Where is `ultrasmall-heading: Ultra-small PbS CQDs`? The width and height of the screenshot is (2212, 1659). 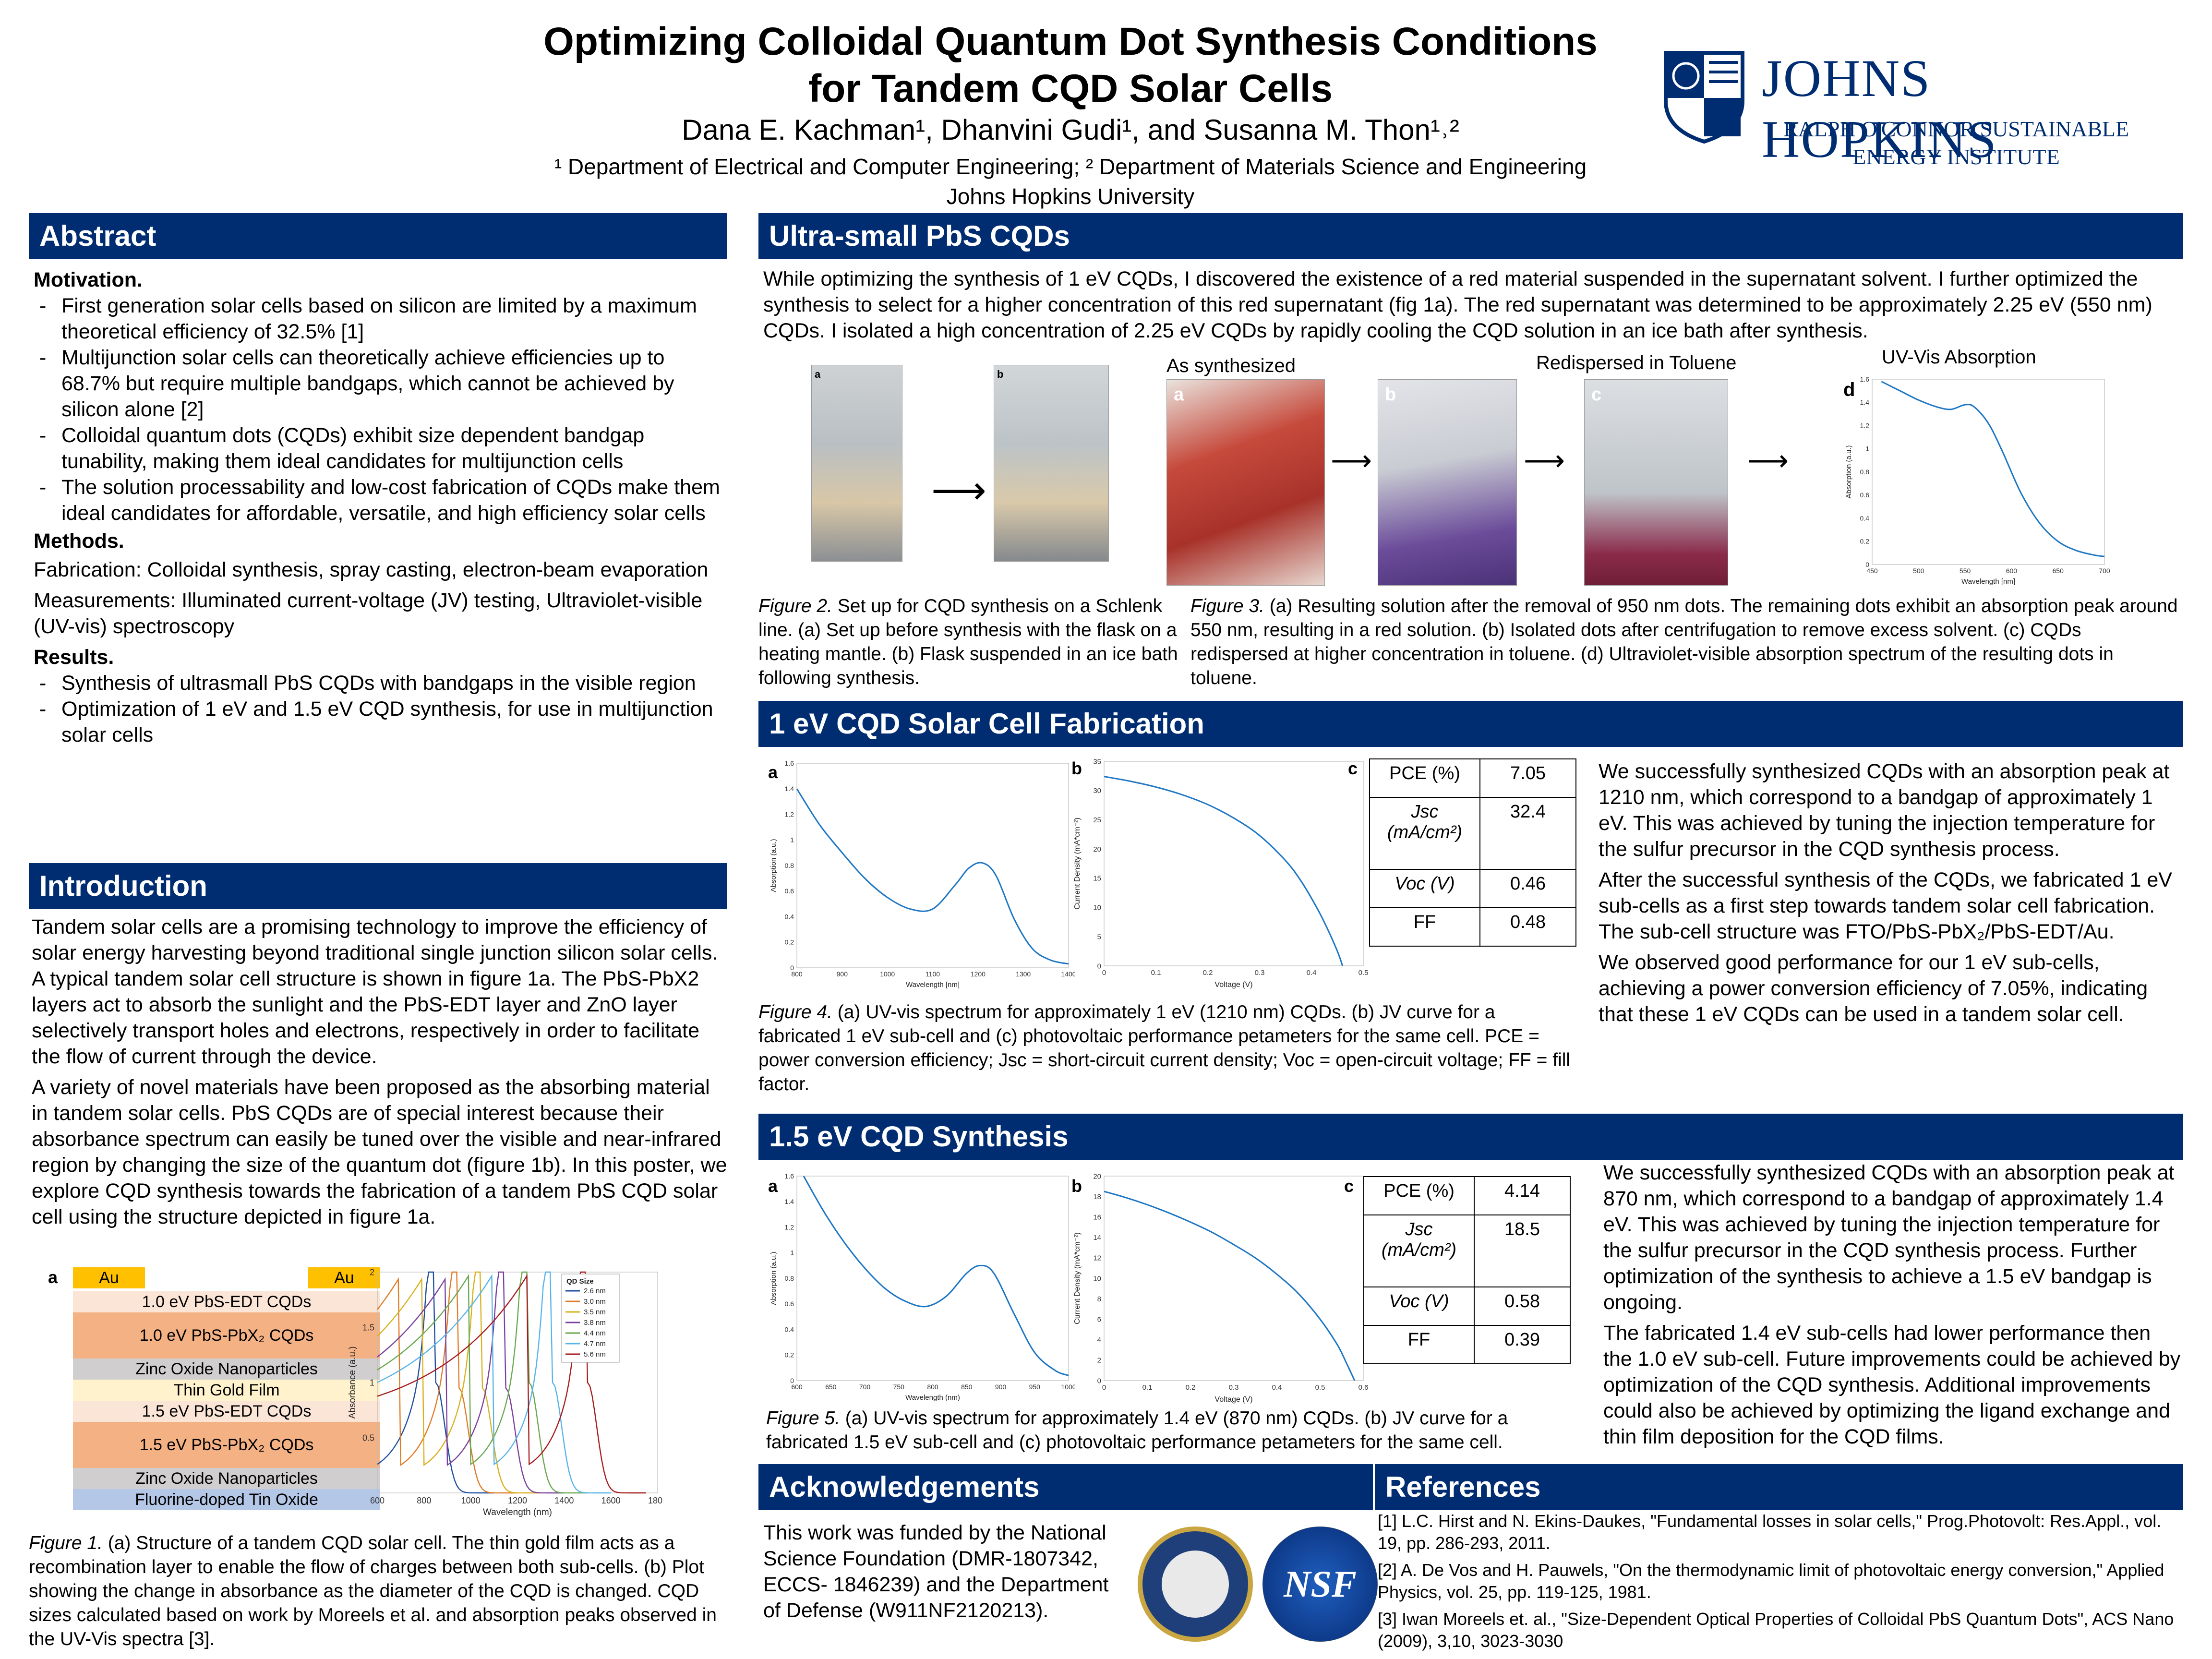 ultrasmall-heading: Ultra-small PbS CQDs is located at coordinates (1471, 236).